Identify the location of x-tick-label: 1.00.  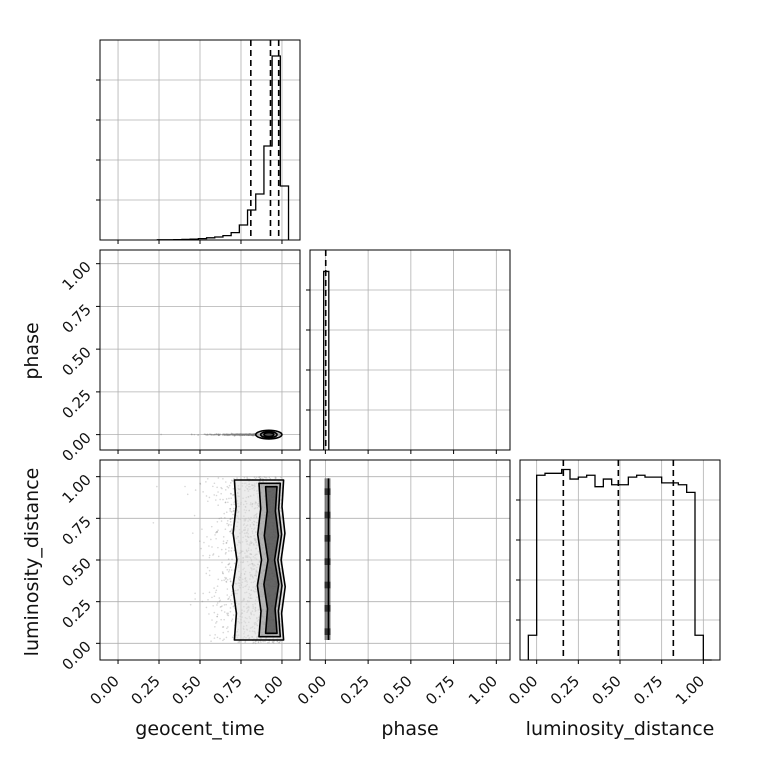
(690, 690).